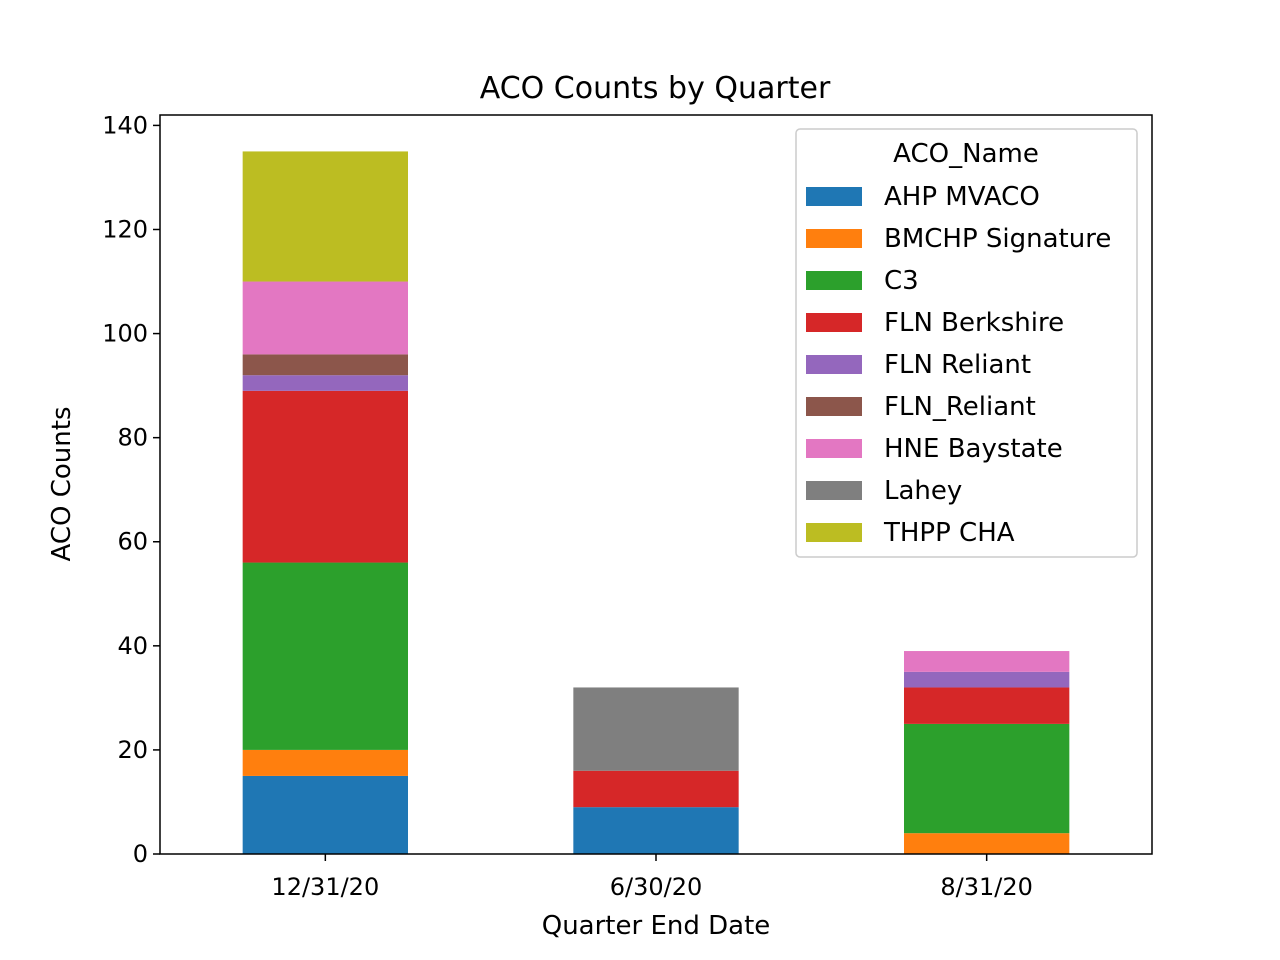 Image resolution: width=1280 pixels, height=960 pixels. What do you see at coordinates (655, 88) in the screenshot?
I see `chart-title: ACO Counts by Quarter` at bounding box center [655, 88].